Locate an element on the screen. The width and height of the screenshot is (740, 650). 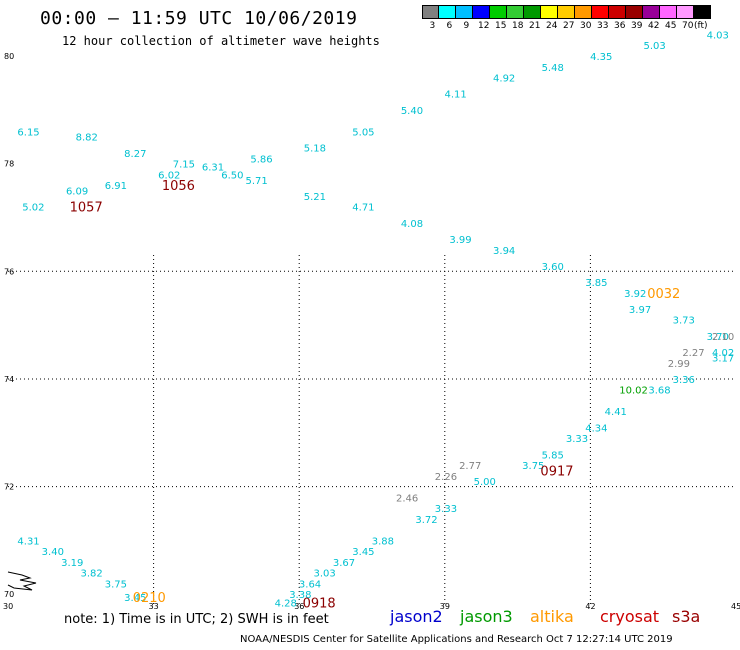
swh-value-label: 4.11 is located at coordinates (456, 95).